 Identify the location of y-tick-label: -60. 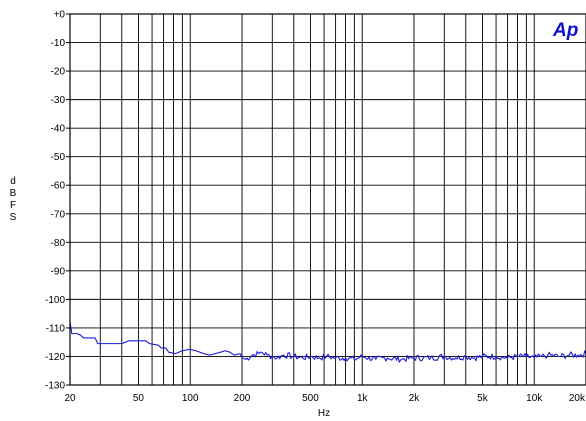
(58, 186).